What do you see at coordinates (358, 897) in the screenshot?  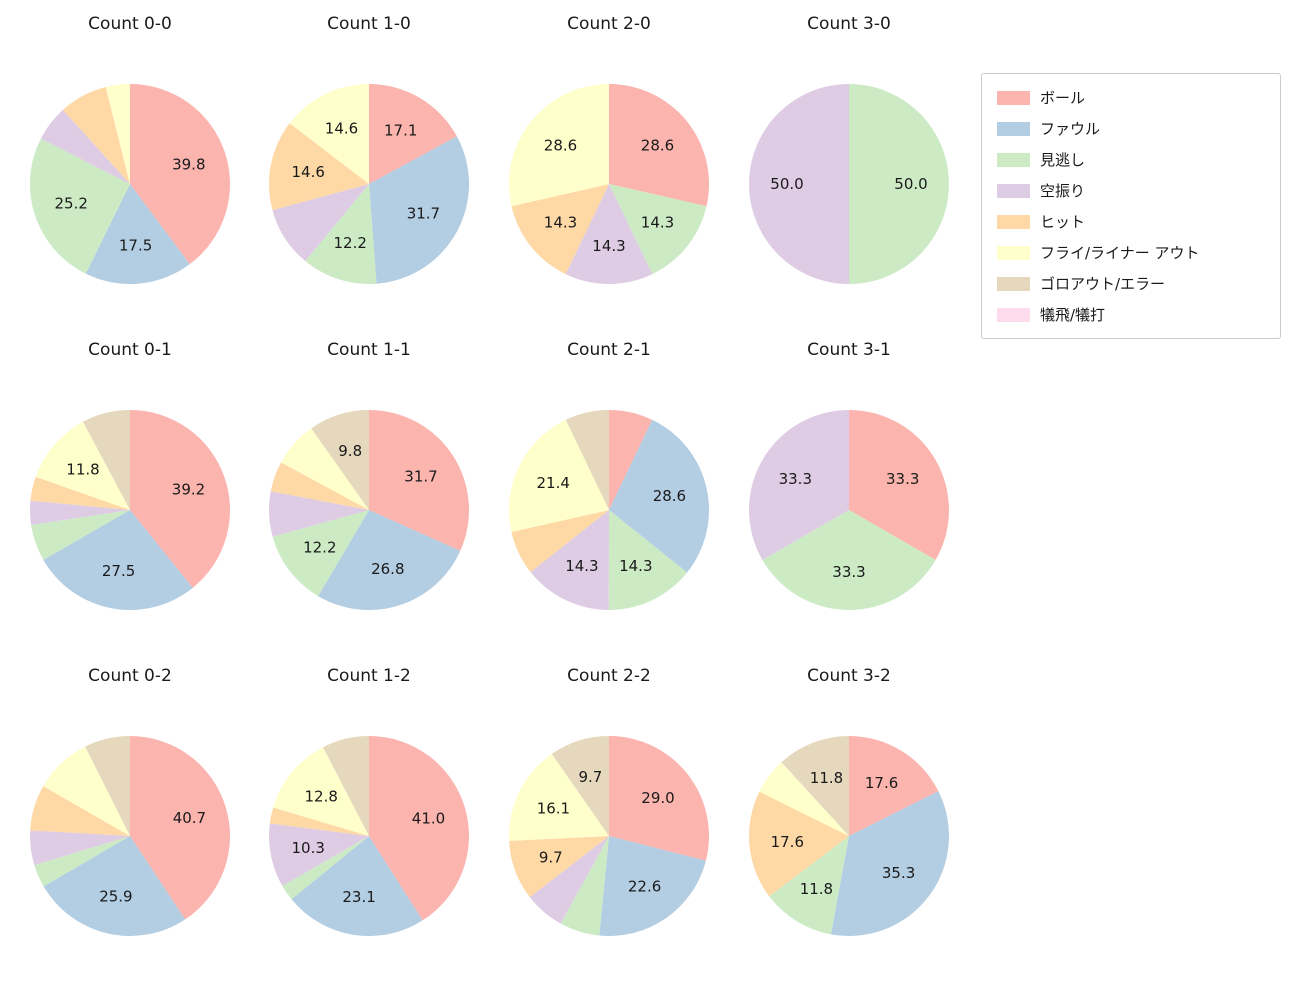 I see `pie-slice-label: 23.1` at bounding box center [358, 897].